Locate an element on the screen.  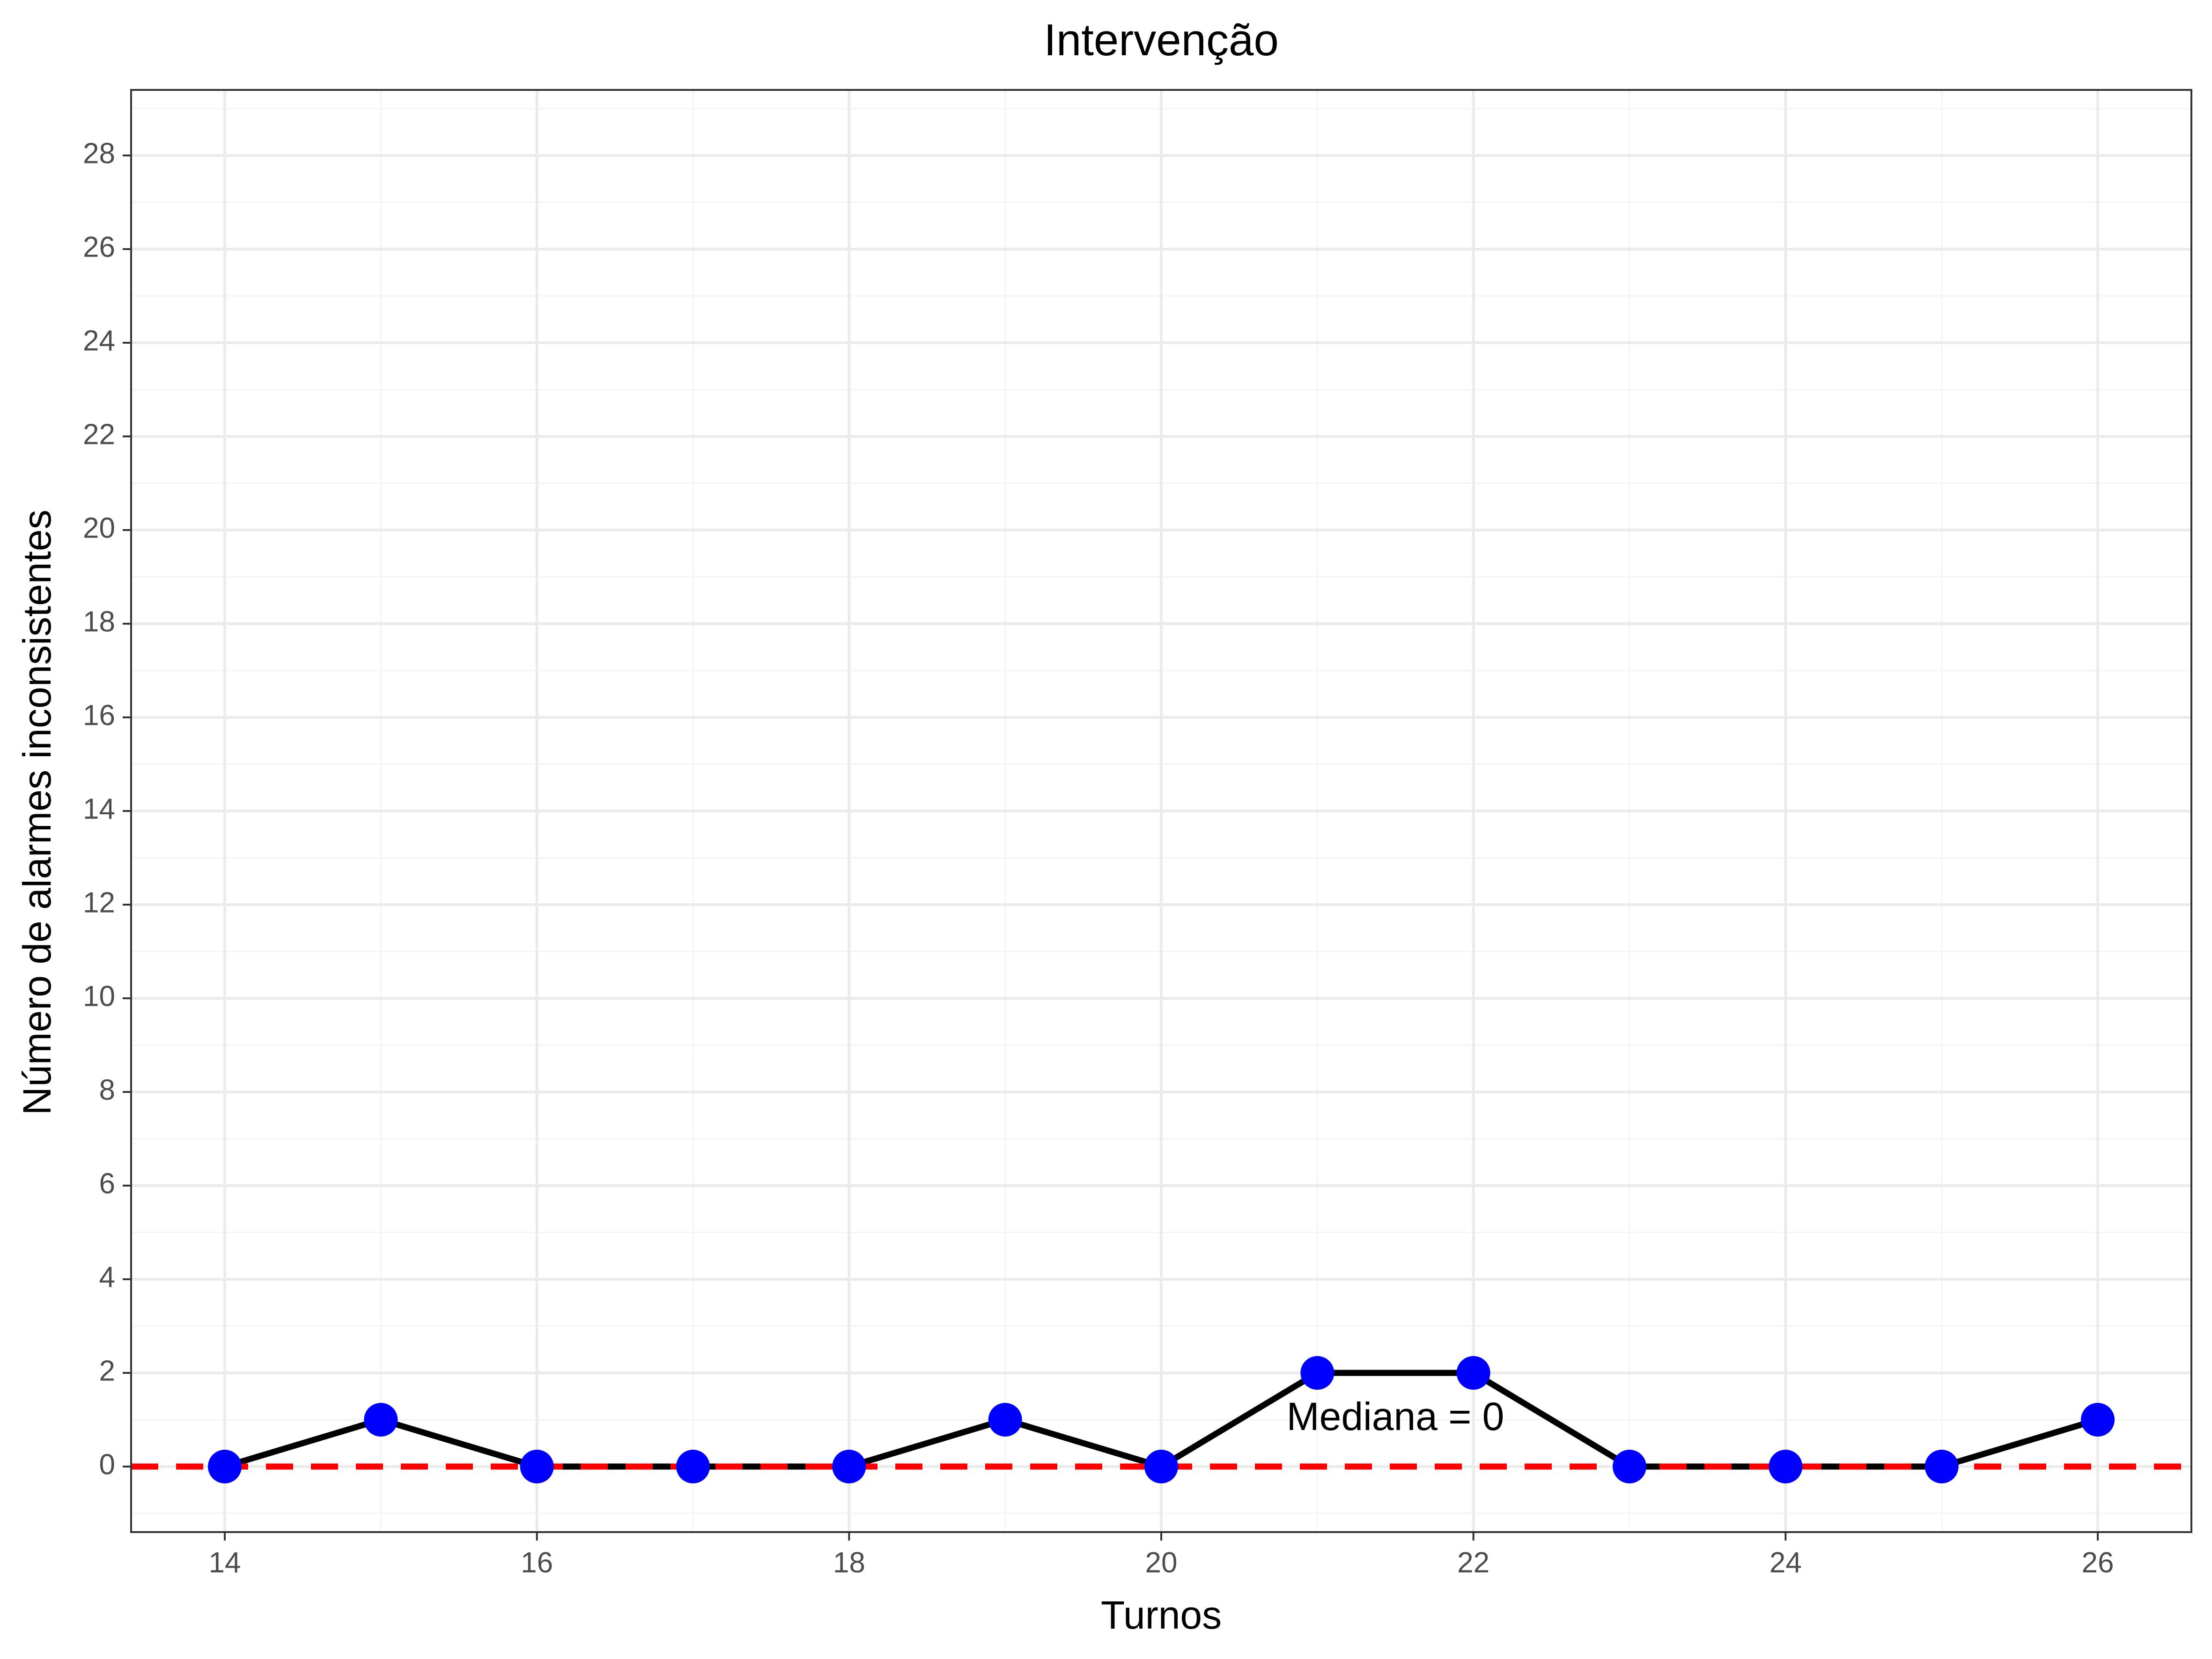
y-tick-label: 10 is located at coordinates (99, 996).